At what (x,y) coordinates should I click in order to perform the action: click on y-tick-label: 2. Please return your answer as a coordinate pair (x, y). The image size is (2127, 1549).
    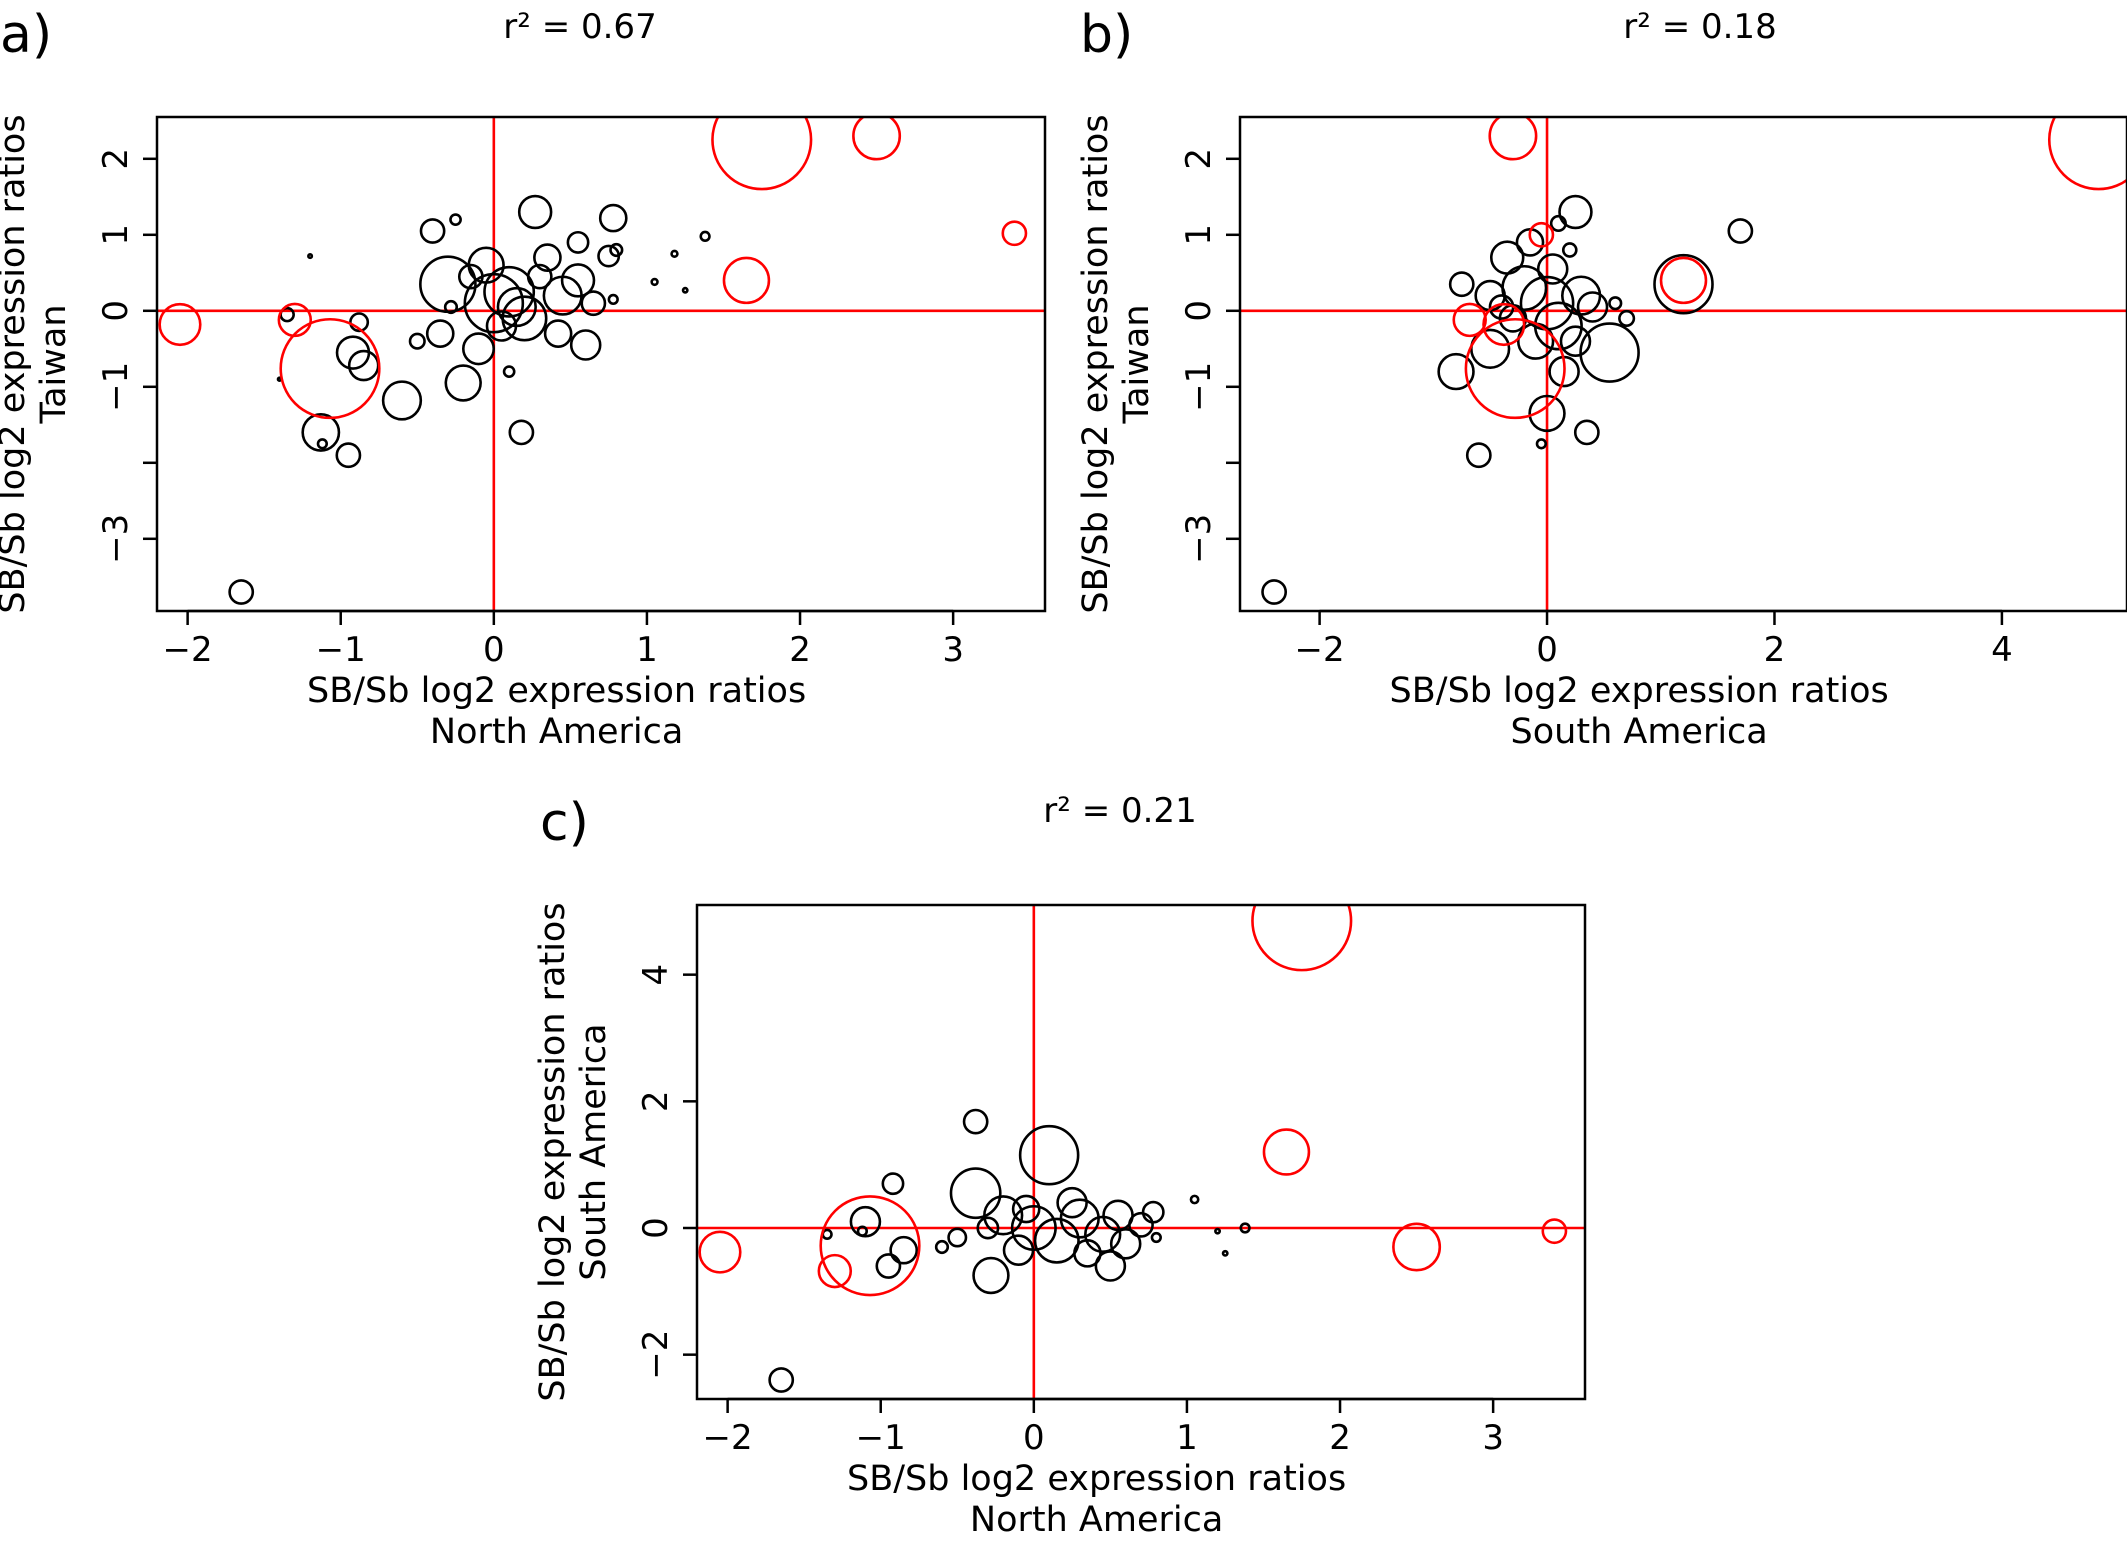
    Looking at the image, I should click on (1199, 159).